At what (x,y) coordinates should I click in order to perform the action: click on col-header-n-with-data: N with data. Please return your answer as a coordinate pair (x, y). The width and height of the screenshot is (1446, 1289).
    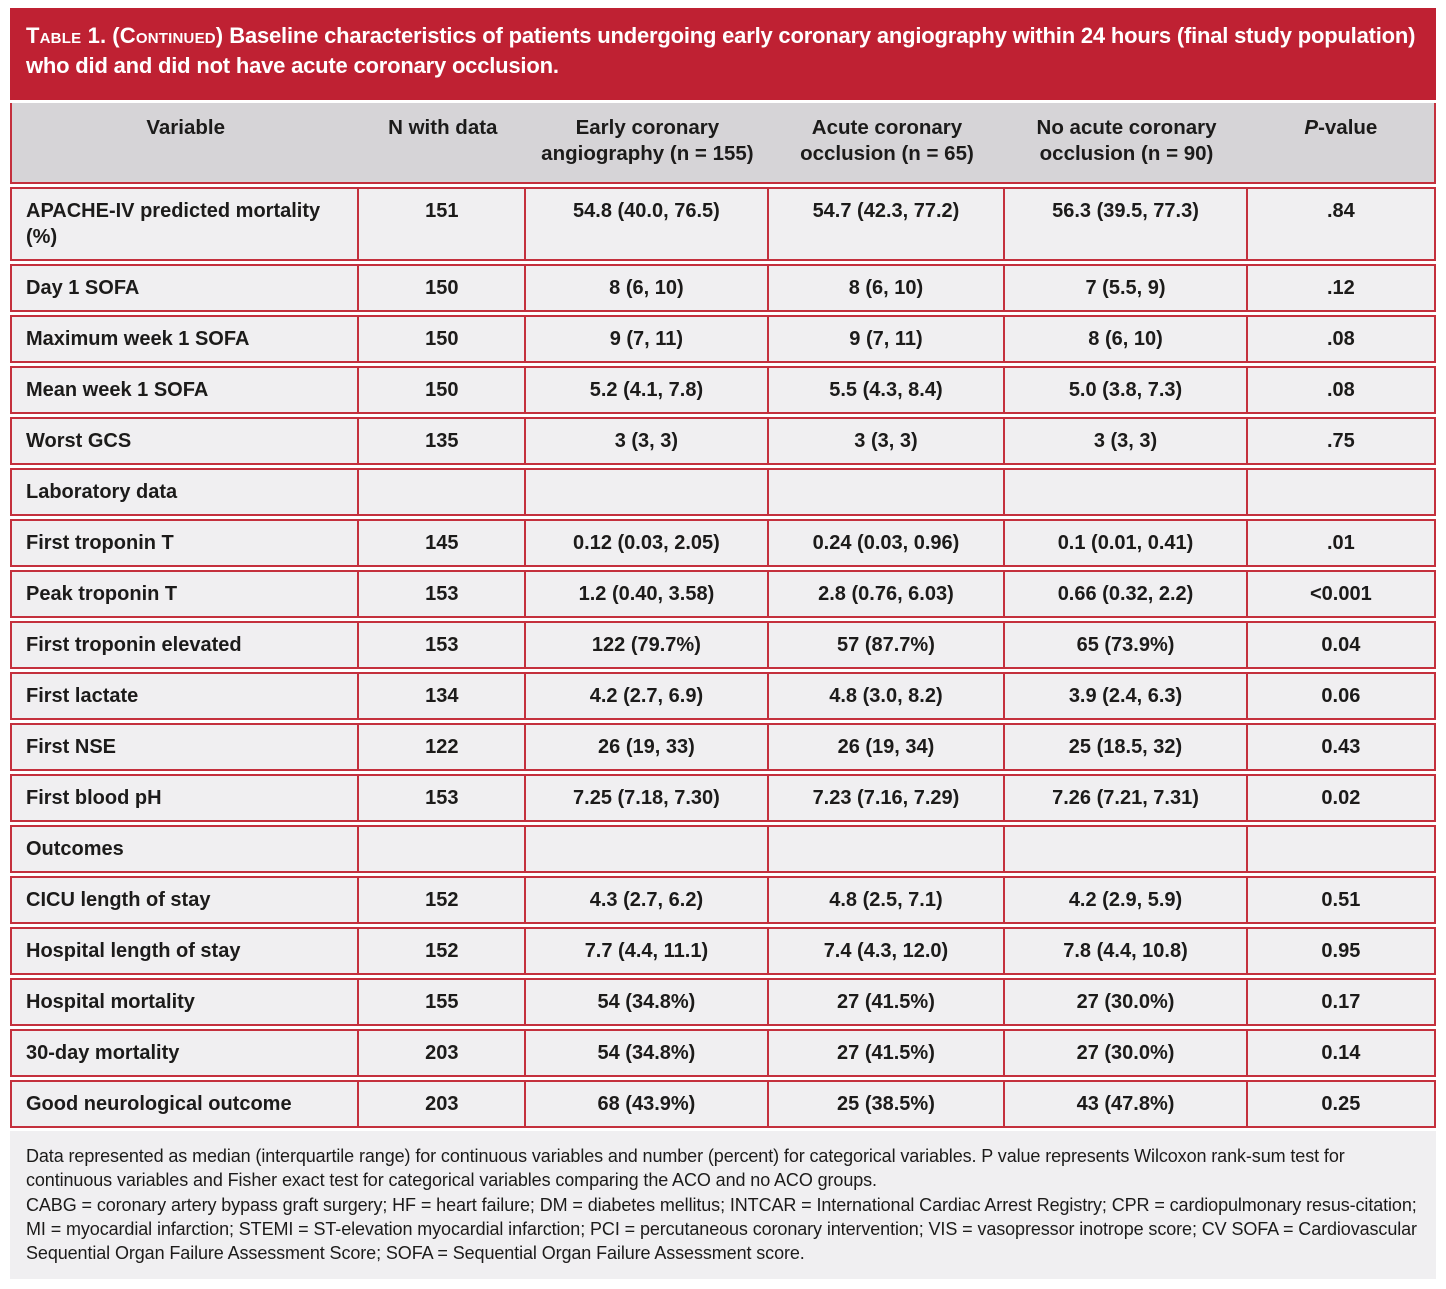
    Looking at the image, I should click on (443, 143).